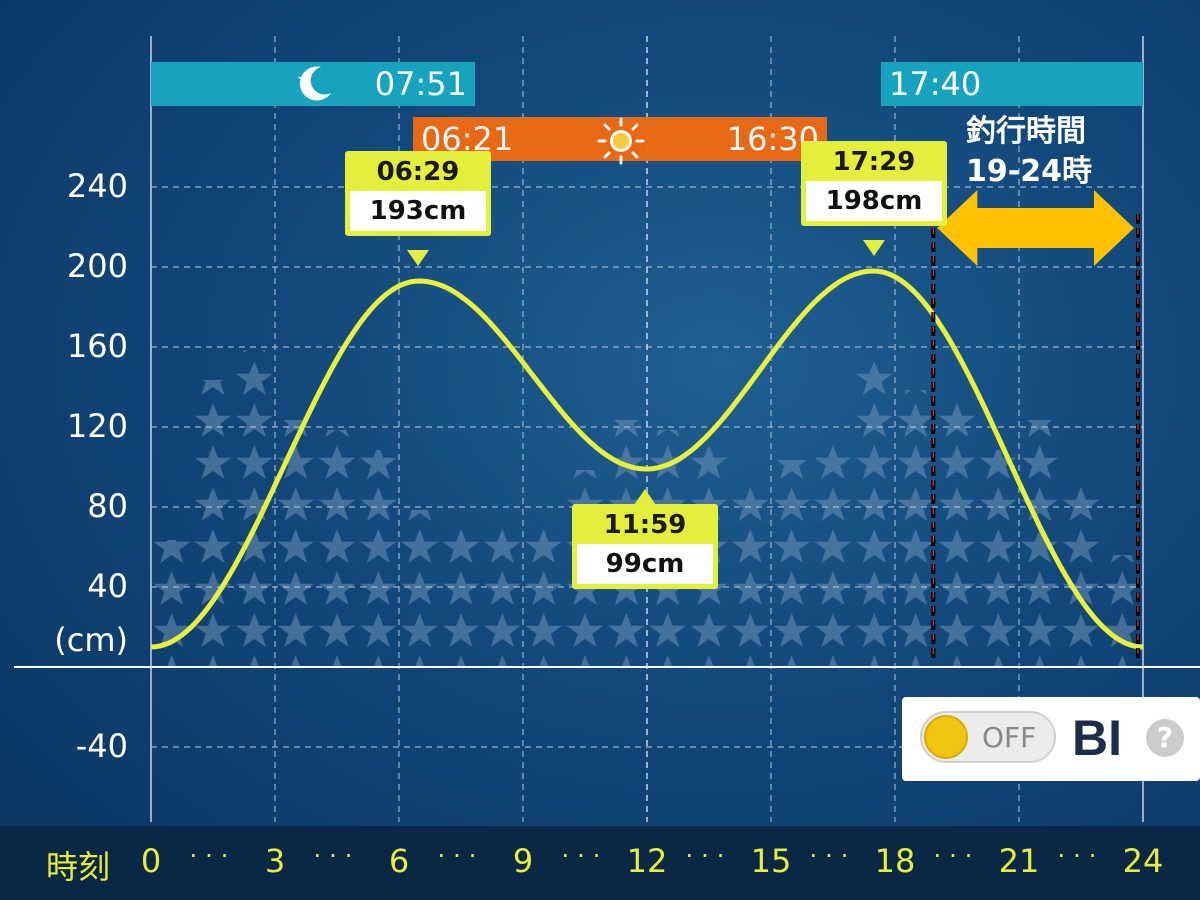 This screenshot has height=900, width=1200. What do you see at coordinates (645, 497) in the screenshot?
I see `low-tide-pointer` at bounding box center [645, 497].